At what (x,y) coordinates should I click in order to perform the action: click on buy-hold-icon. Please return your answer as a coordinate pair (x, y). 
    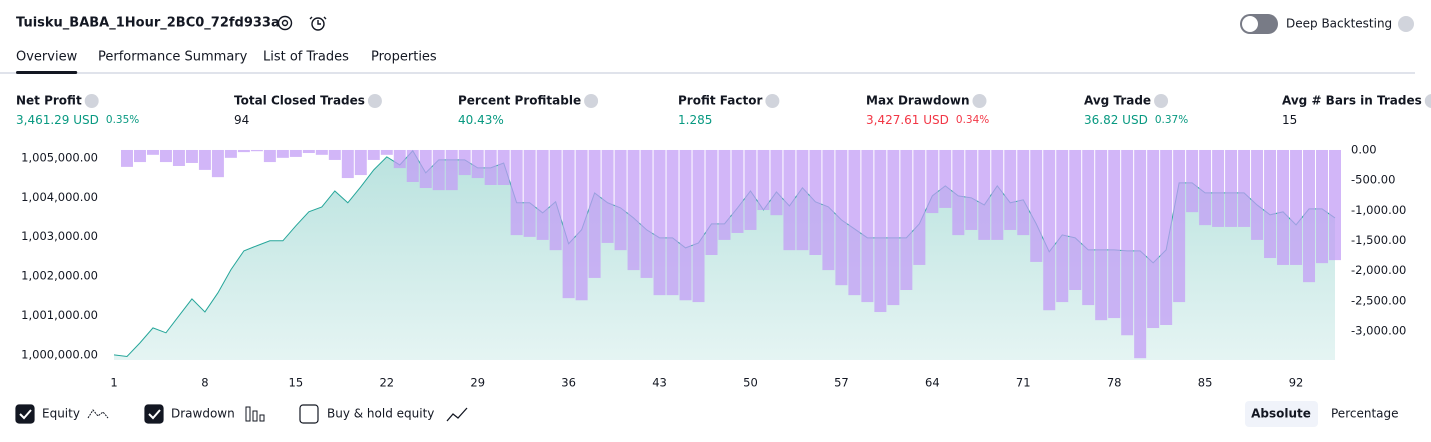
    Looking at the image, I should click on (457, 414).